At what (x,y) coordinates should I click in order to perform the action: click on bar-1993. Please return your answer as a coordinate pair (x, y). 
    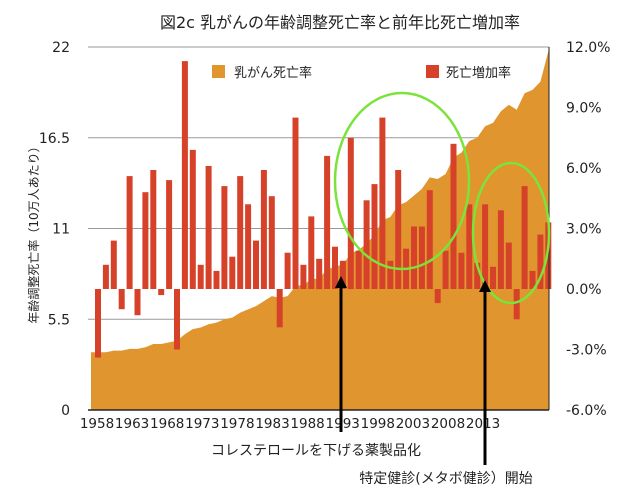
    Looking at the image, I should click on (374, 236).